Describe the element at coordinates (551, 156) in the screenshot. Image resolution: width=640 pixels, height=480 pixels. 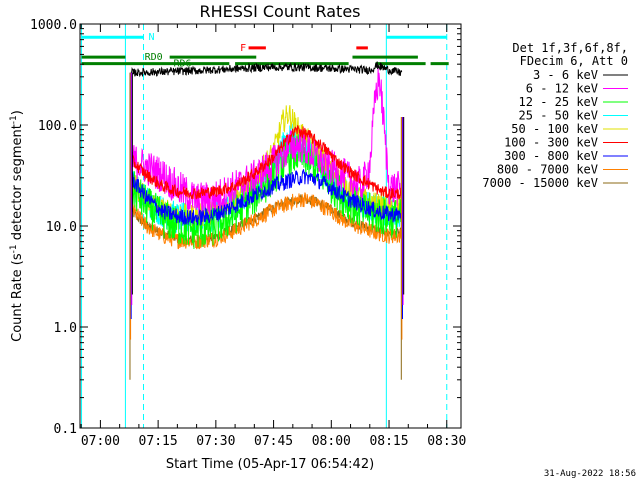
I see `legend-label-6: 300 - 800 keV` at that location.